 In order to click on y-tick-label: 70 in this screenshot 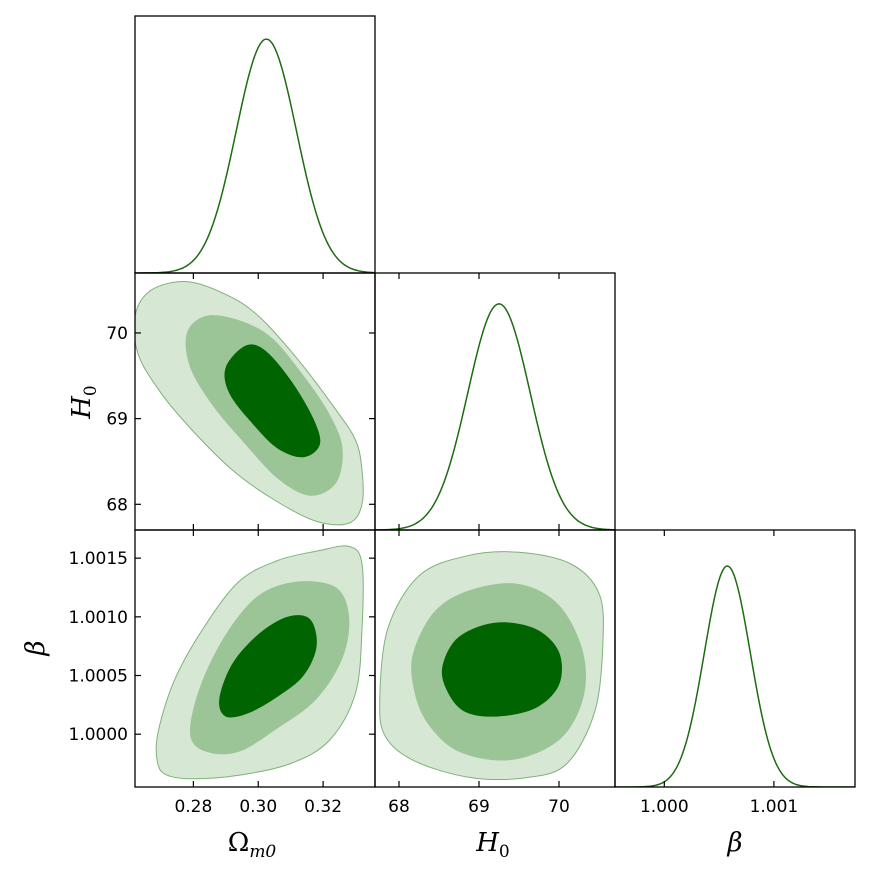, I will do `click(117, 334)`.